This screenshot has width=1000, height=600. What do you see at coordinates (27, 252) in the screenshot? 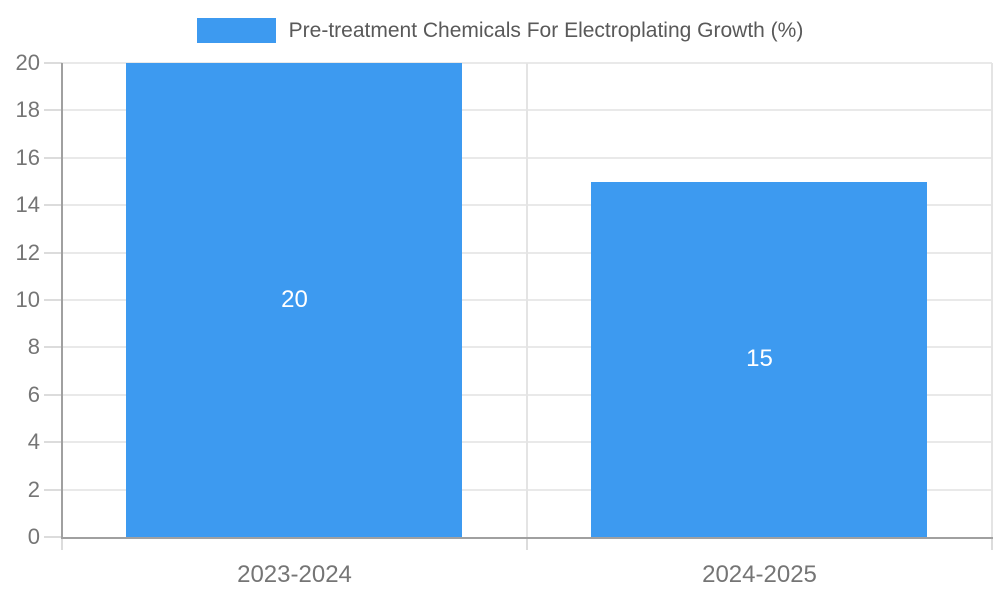
I see `y-axis-tick-label: 12` at bounding box center [27, 252].